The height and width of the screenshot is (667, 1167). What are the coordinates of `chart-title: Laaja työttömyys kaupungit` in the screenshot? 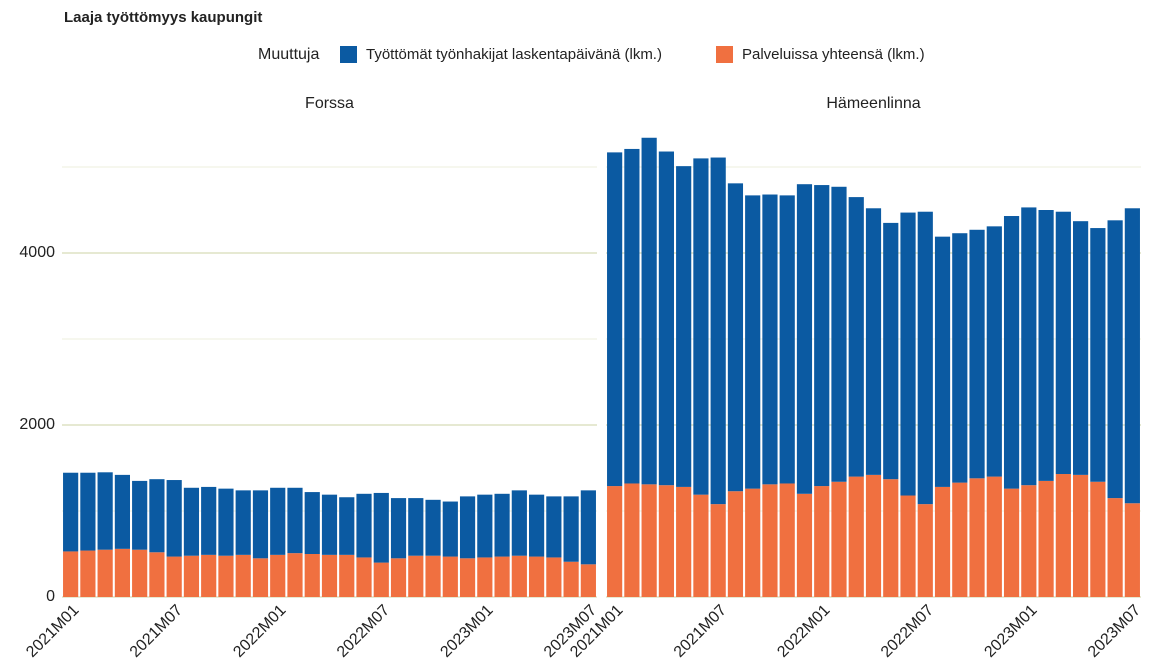 It's located at (163, 17).